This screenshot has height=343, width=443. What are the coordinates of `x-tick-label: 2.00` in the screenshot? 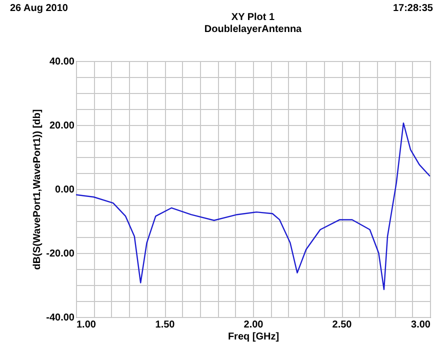 It's located at (254, 325).